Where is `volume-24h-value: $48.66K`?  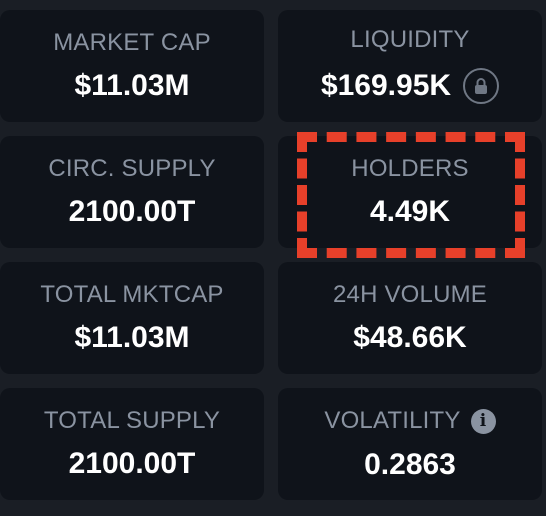 volume-24h-value: $48.66K is located at coordinates (409, 338).